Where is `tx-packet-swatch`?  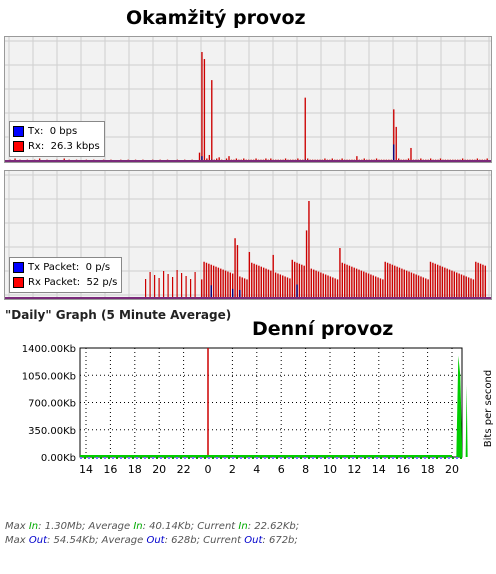 tx-packet-swatch is located at coordinates (18, 267).